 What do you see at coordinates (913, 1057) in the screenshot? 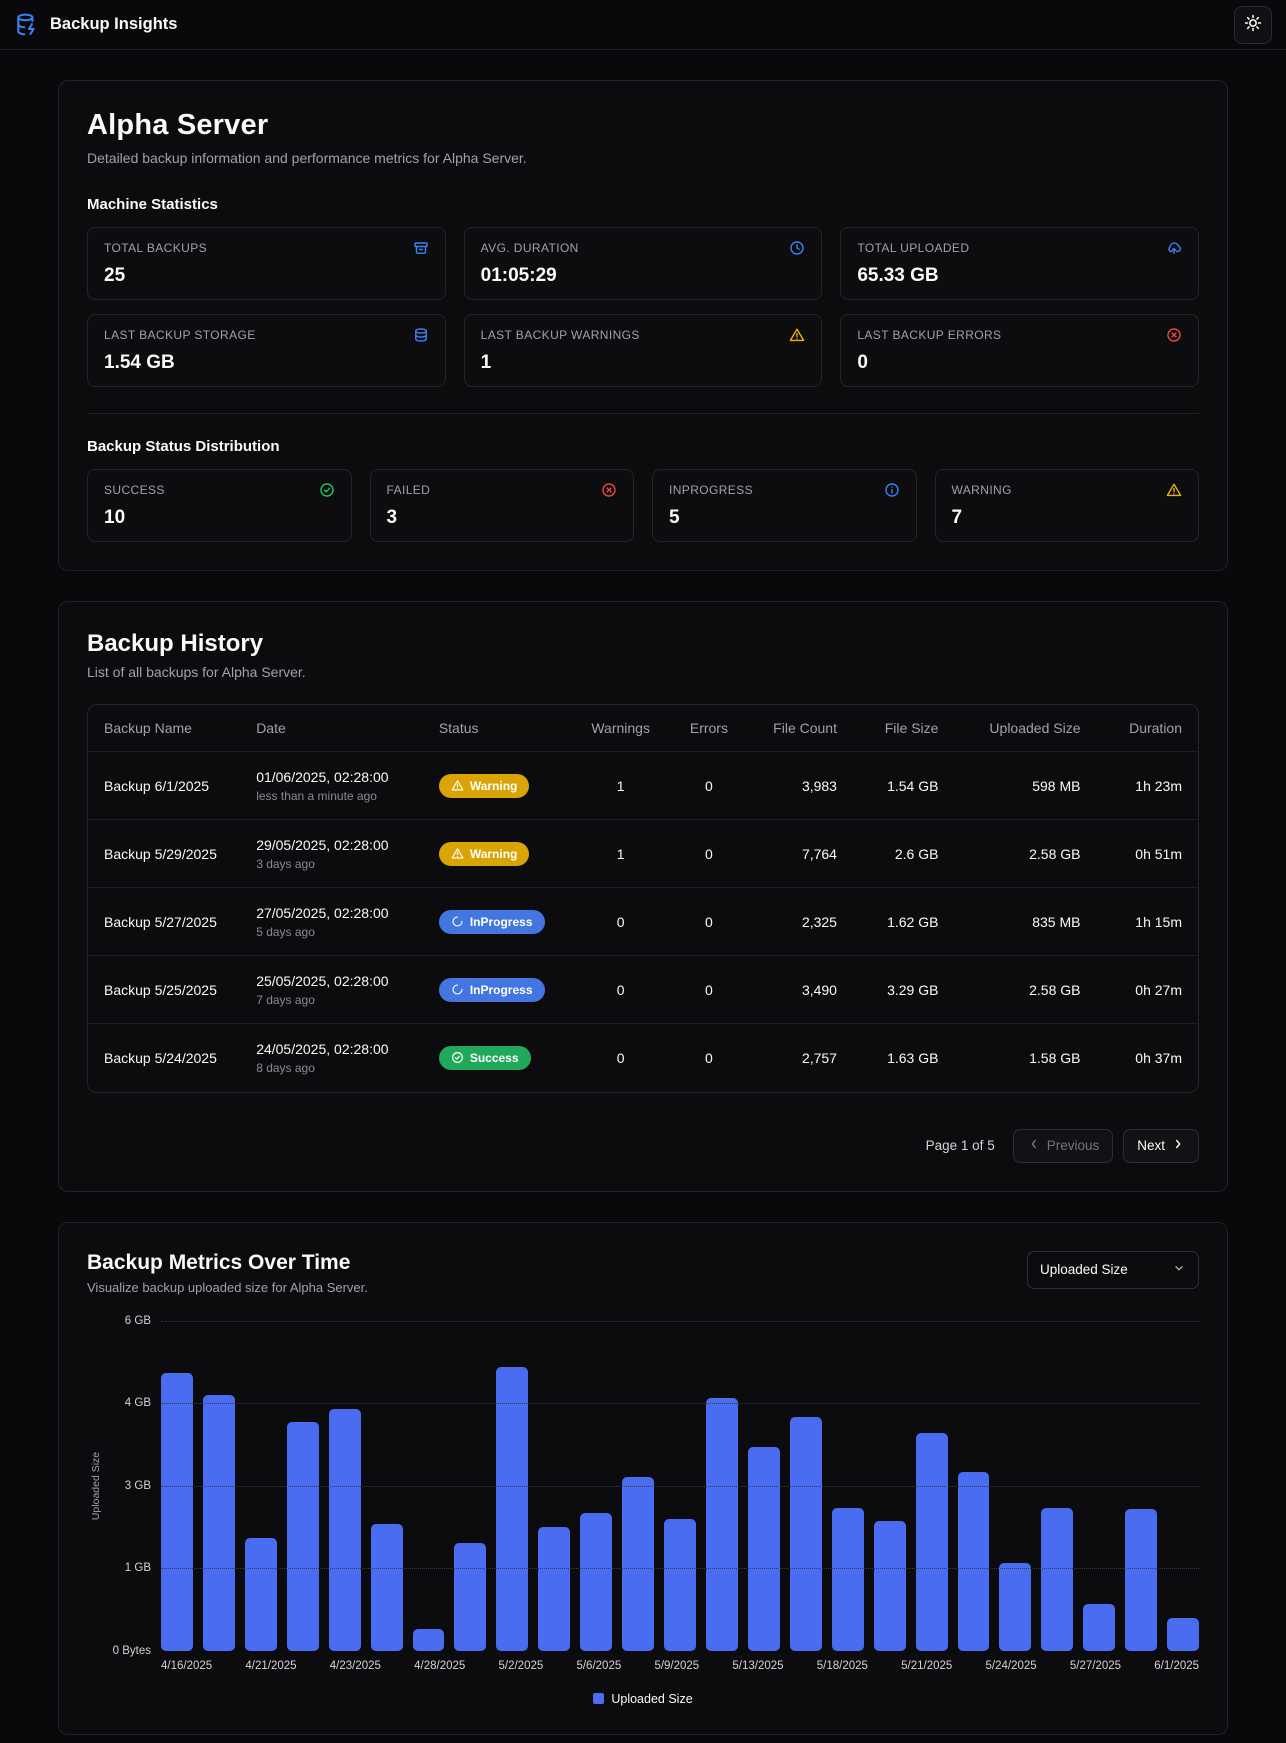
I see `file-size-cell: 1.63 GB` at bounding box center [913, 1057].